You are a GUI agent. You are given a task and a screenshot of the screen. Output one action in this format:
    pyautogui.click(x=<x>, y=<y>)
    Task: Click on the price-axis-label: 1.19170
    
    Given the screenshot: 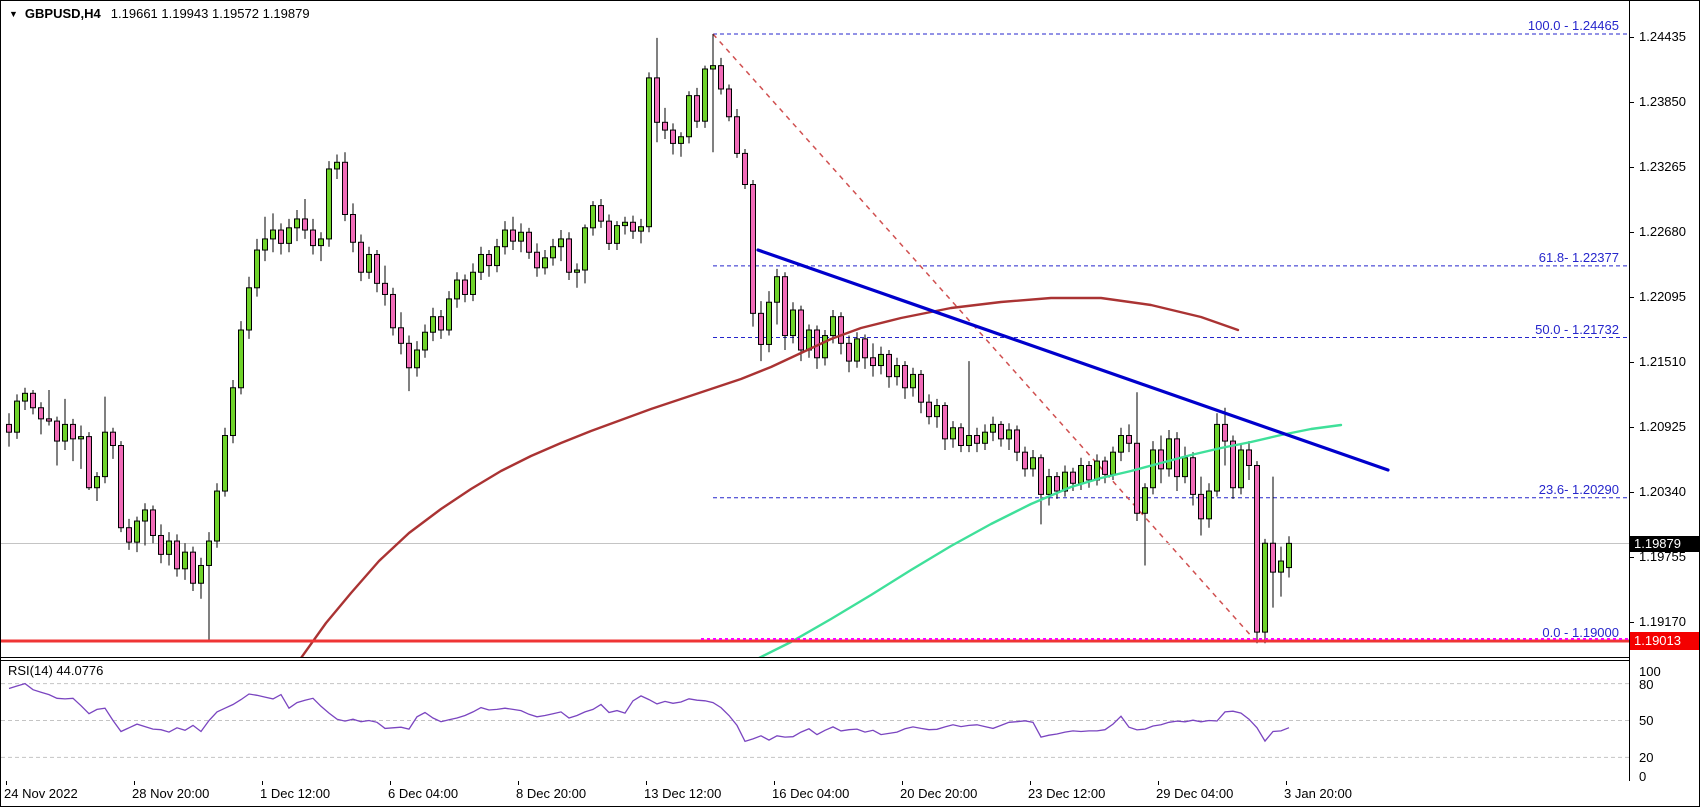 What is the action you would take?
    pyautogui.click(x=1662, y=622)
    